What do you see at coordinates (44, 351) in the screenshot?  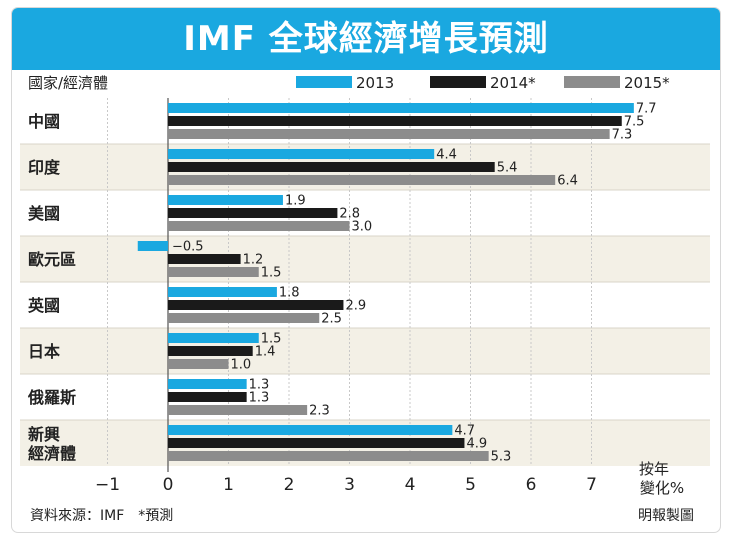 I see `category-label: 日本` at bounding box center [44, 351].